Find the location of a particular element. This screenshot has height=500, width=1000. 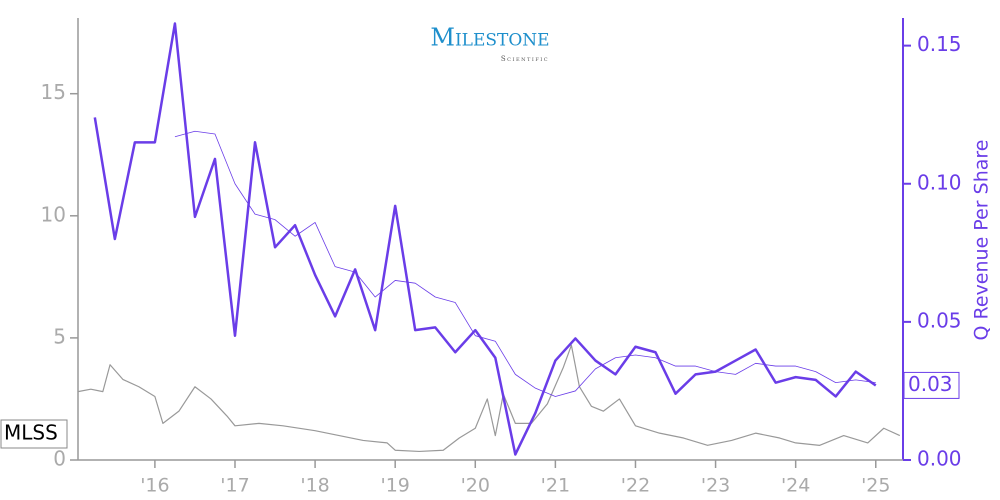

x-tick-label: '23 is located at coordinates (715, 486).